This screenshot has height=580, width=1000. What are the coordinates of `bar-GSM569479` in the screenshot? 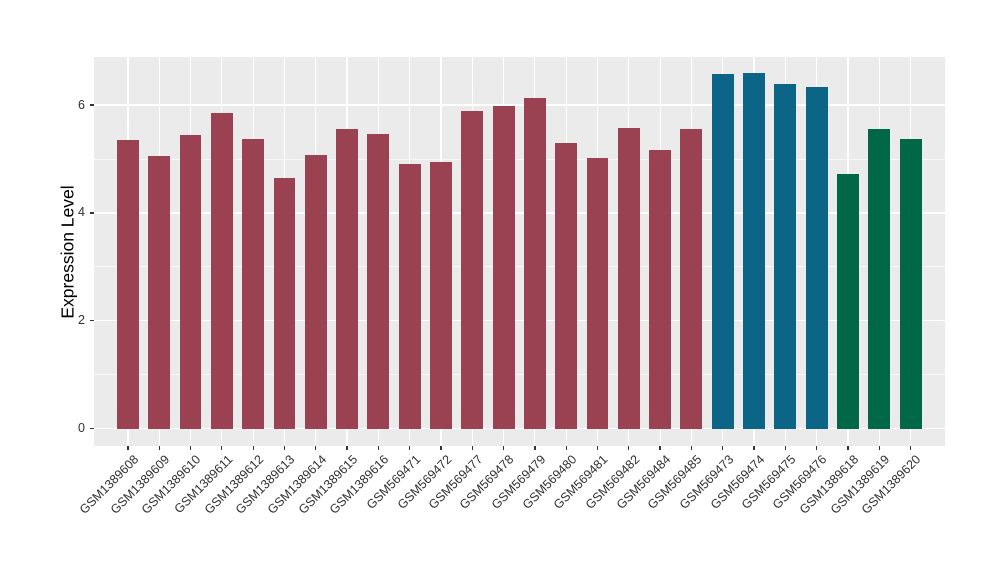 It's located at (534, 263).